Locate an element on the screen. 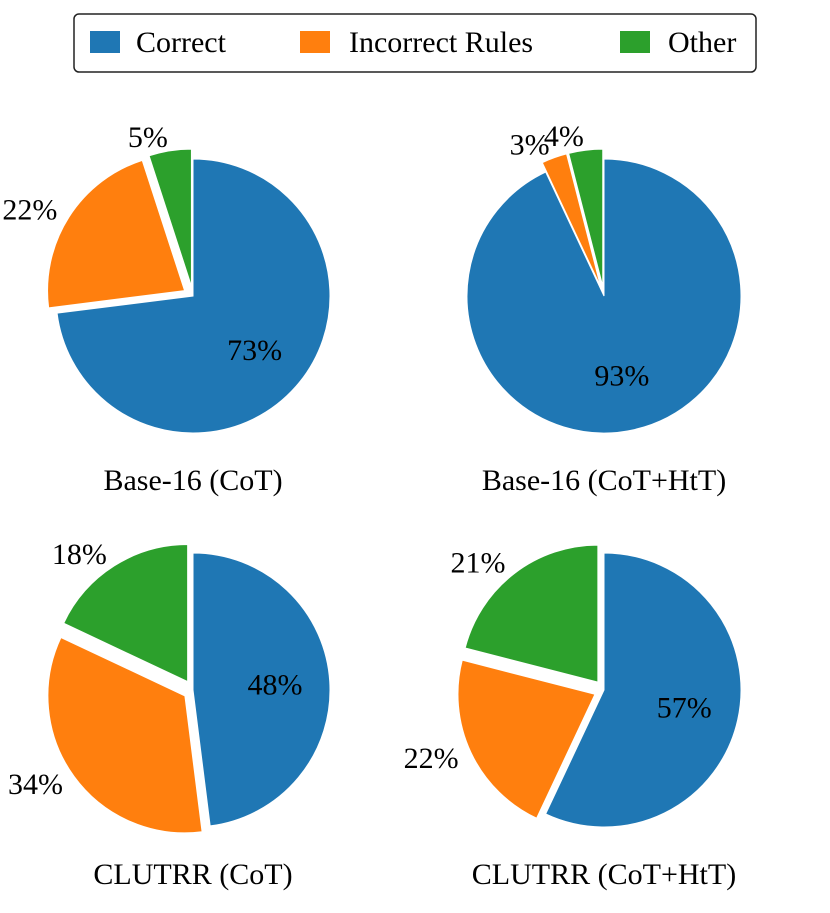  pie-clutrr-cot: 48% 34% 18% is located at coordinates (169, 686).